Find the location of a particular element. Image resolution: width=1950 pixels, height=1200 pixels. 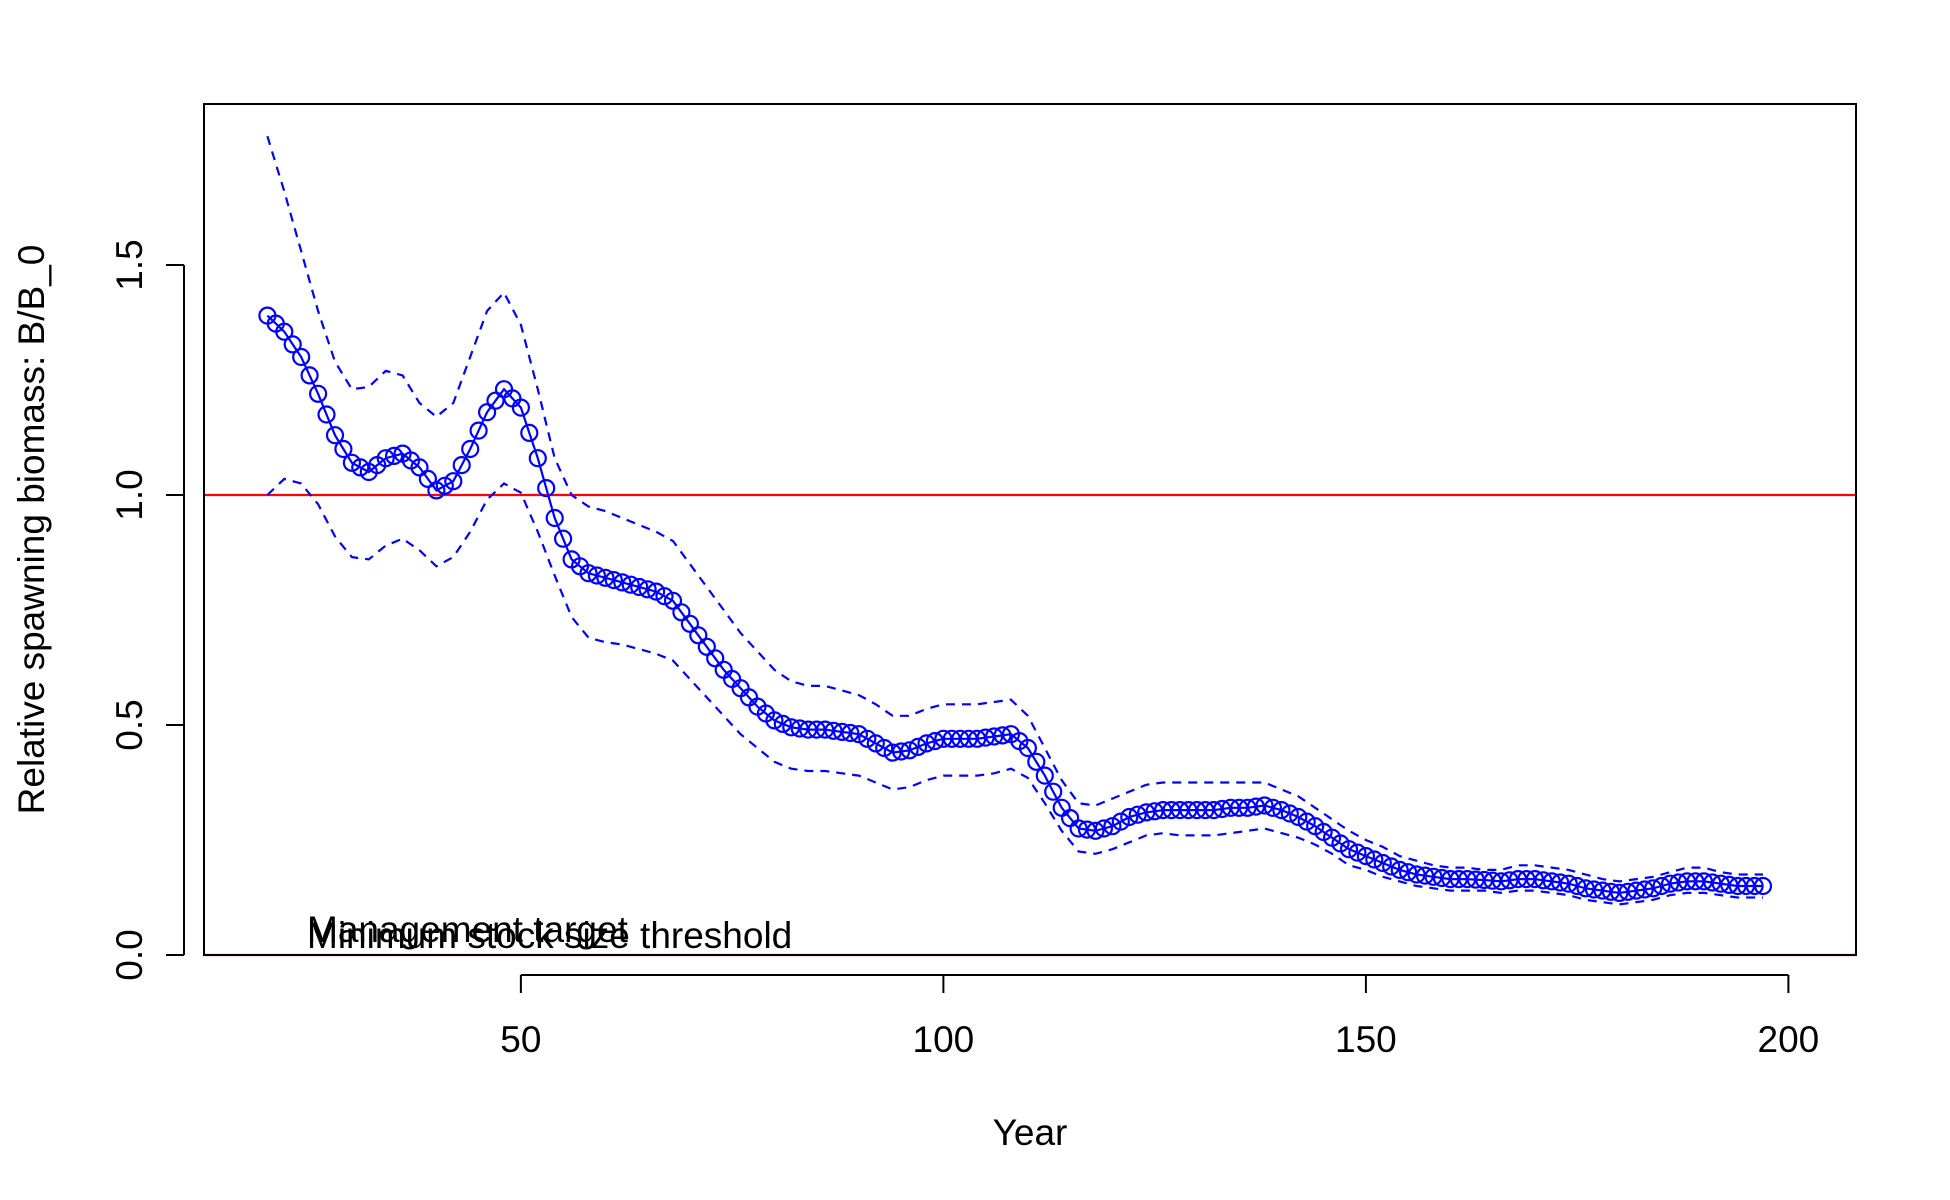

y-tick-label: 0.5 is located at coordinates (129, 724).